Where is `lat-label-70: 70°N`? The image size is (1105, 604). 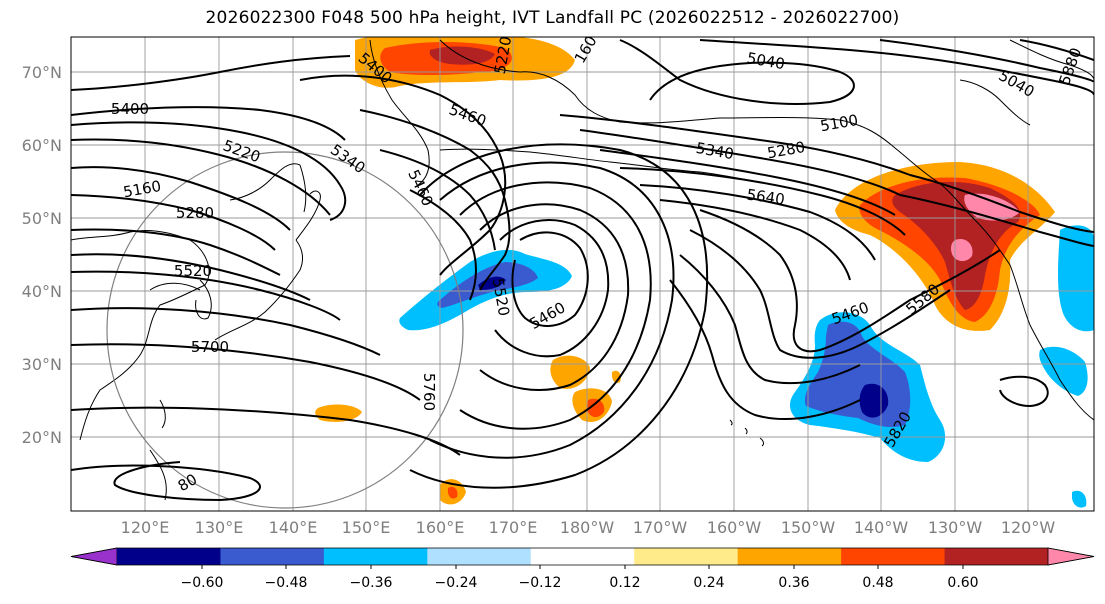
lat-label-70: 70°N is located at coordinates (42, 72).